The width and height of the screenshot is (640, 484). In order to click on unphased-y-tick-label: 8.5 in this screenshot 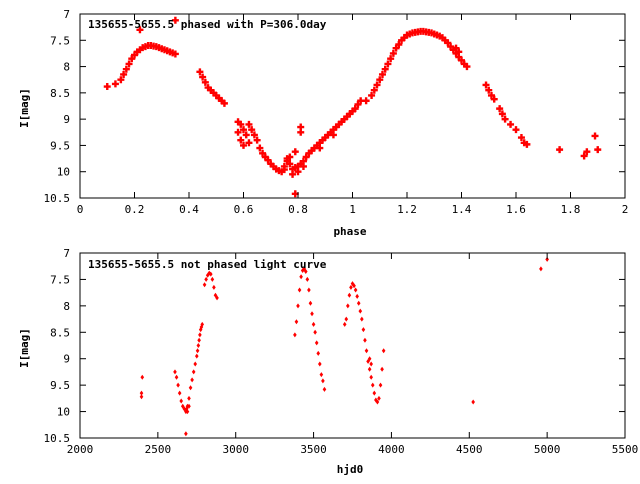, I will do `click(60, 332)`.